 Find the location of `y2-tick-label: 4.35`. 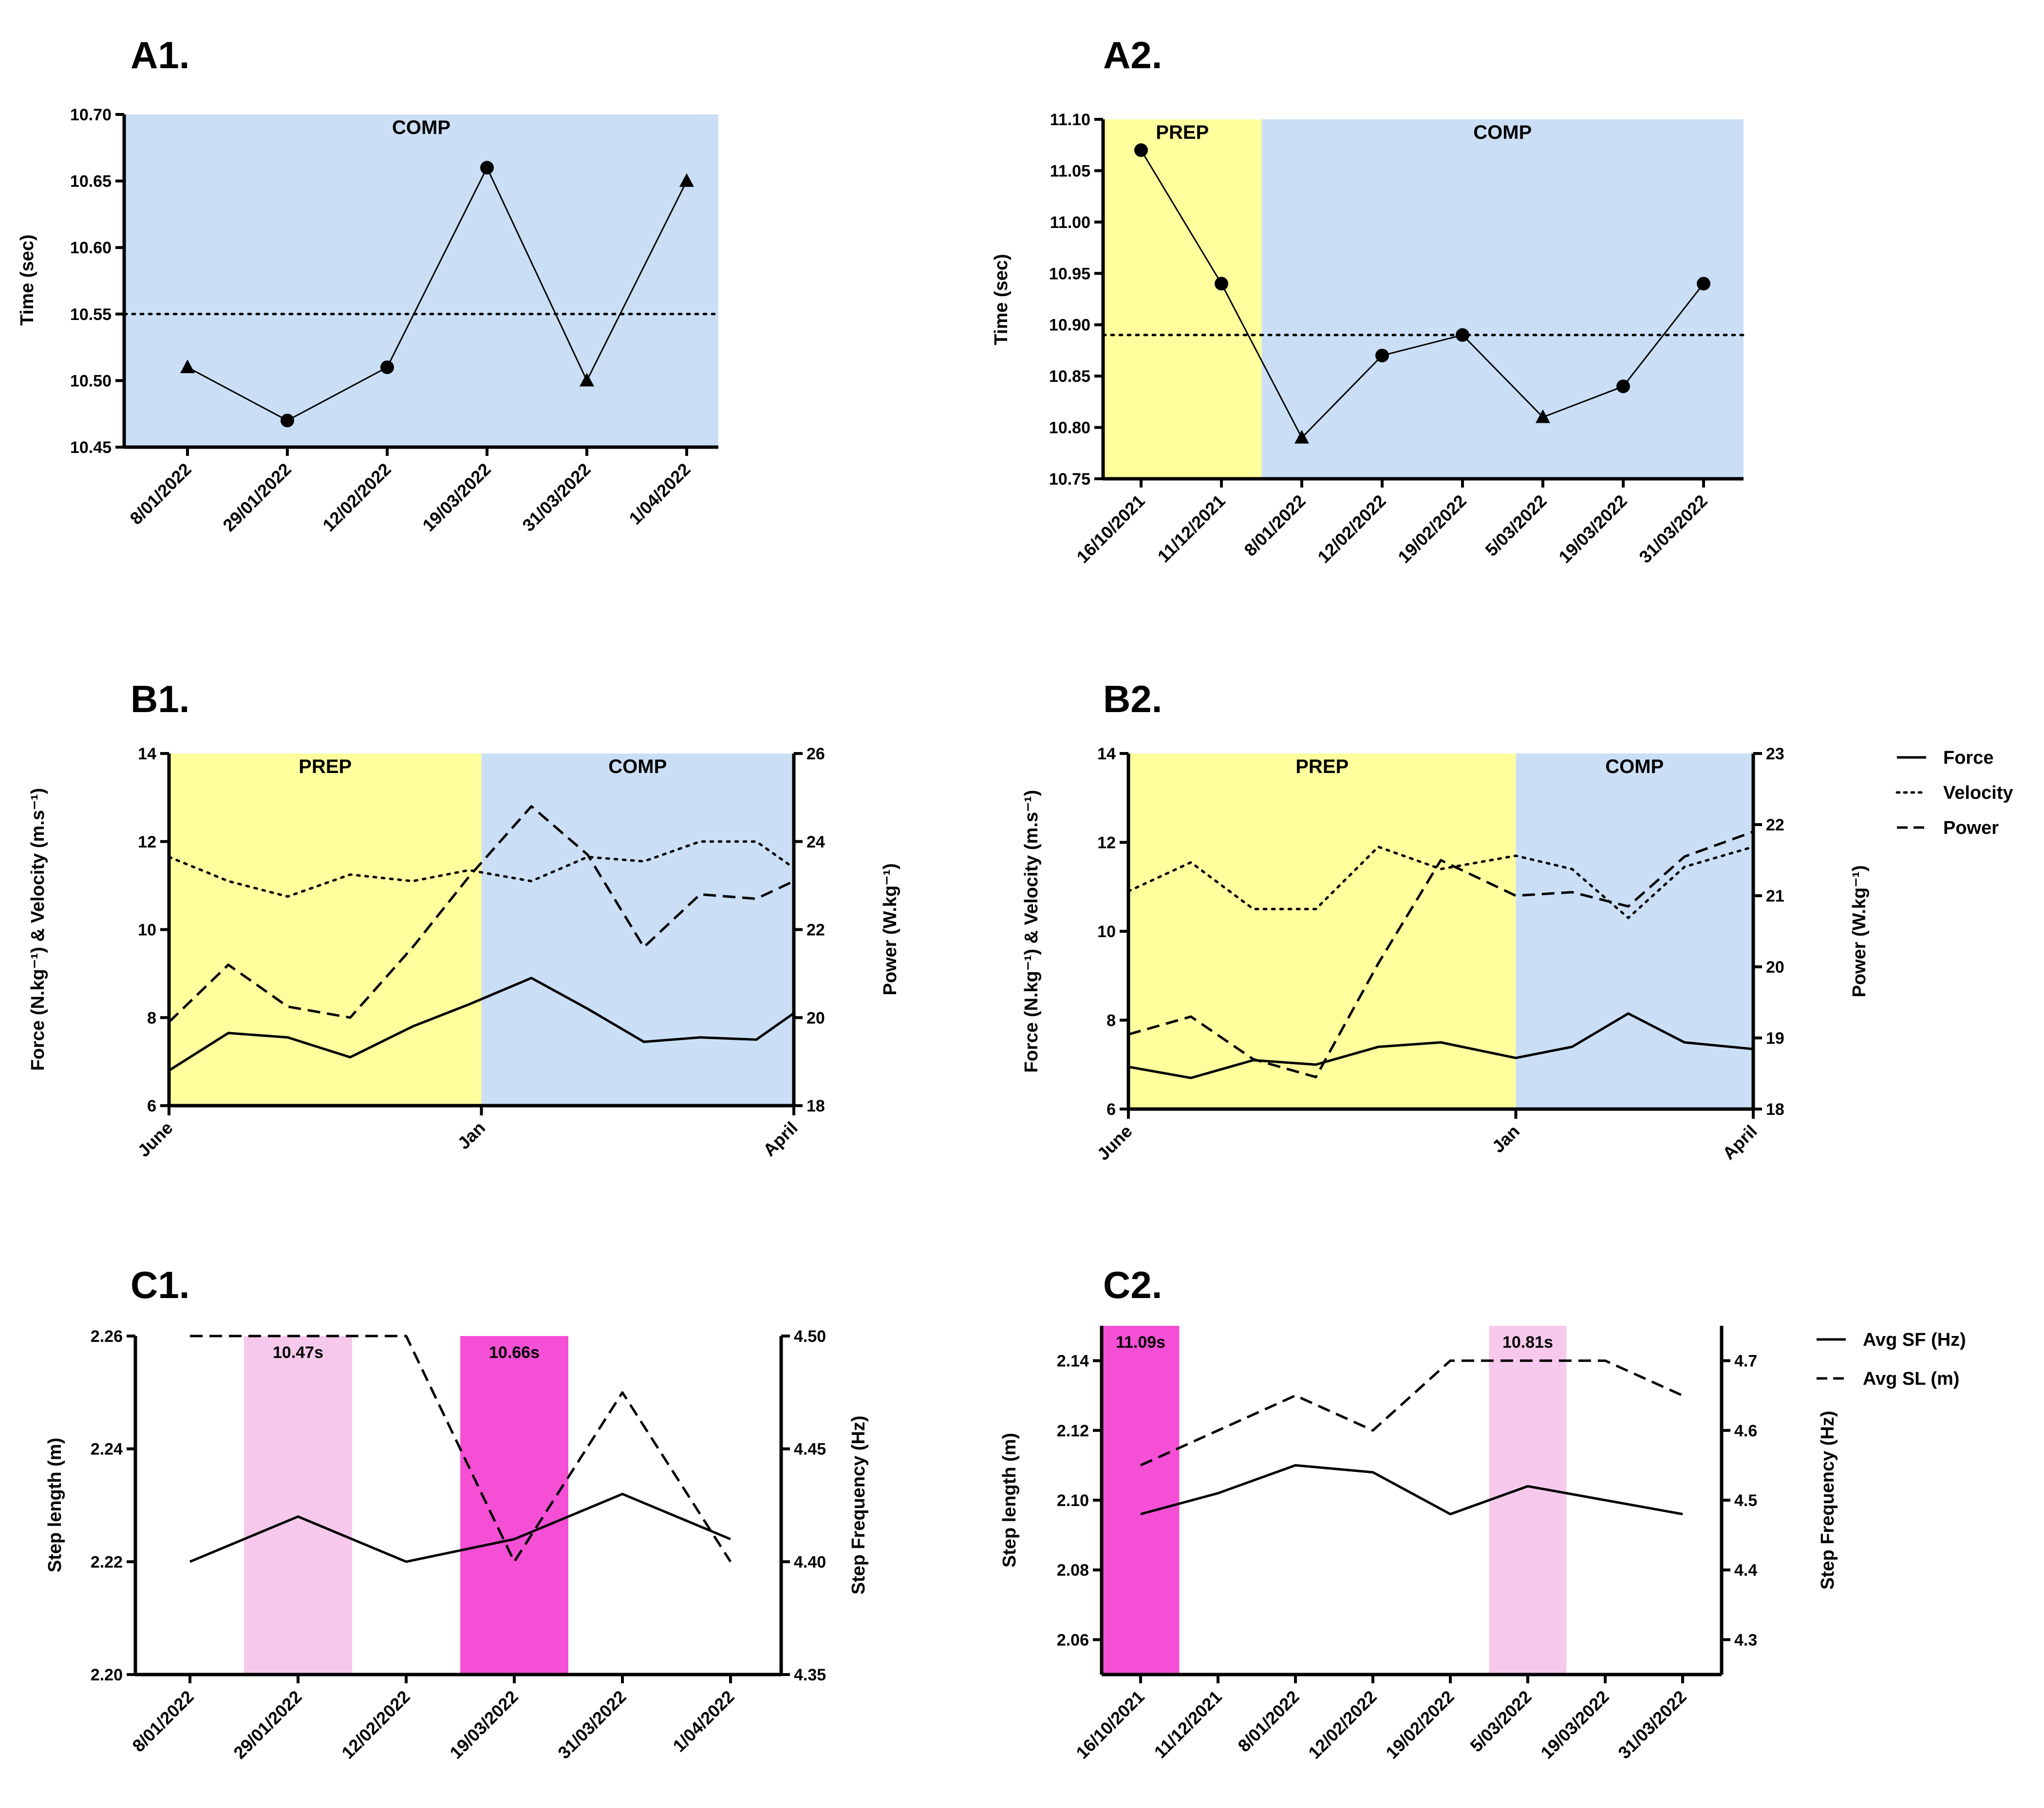

y2-tick-label: 4.35 is located at coordinates (810, 1675).